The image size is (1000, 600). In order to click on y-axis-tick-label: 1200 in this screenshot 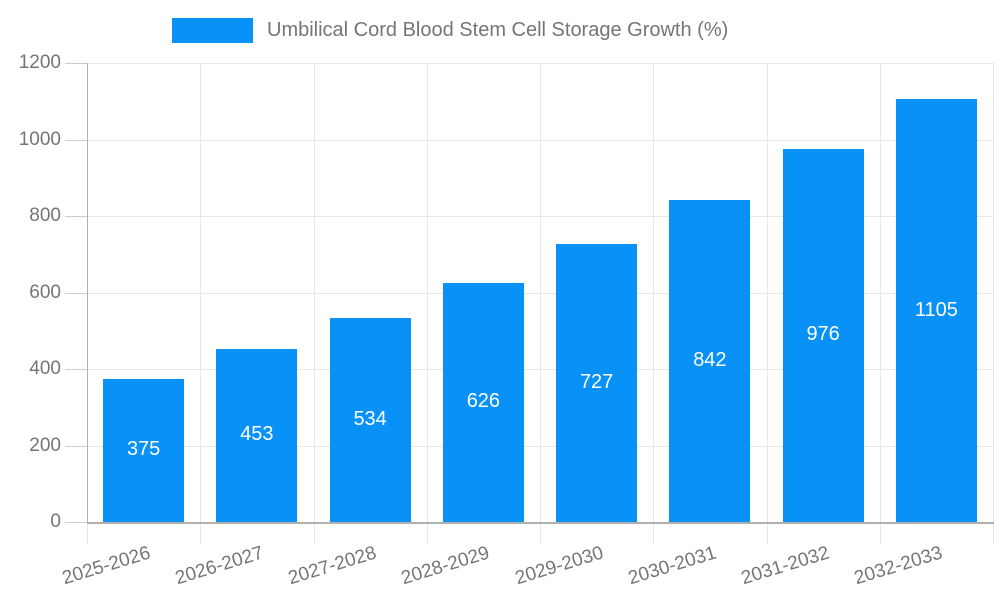, I will do `click(39, 62)`.